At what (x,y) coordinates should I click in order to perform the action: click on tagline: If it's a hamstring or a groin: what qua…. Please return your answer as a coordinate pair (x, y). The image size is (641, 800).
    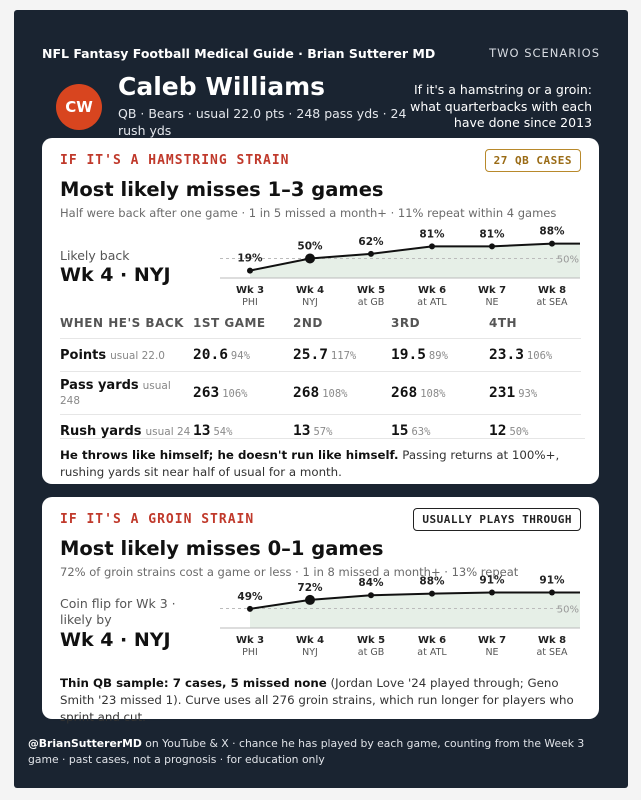
    Looking at the image, I should click on (501, 106).